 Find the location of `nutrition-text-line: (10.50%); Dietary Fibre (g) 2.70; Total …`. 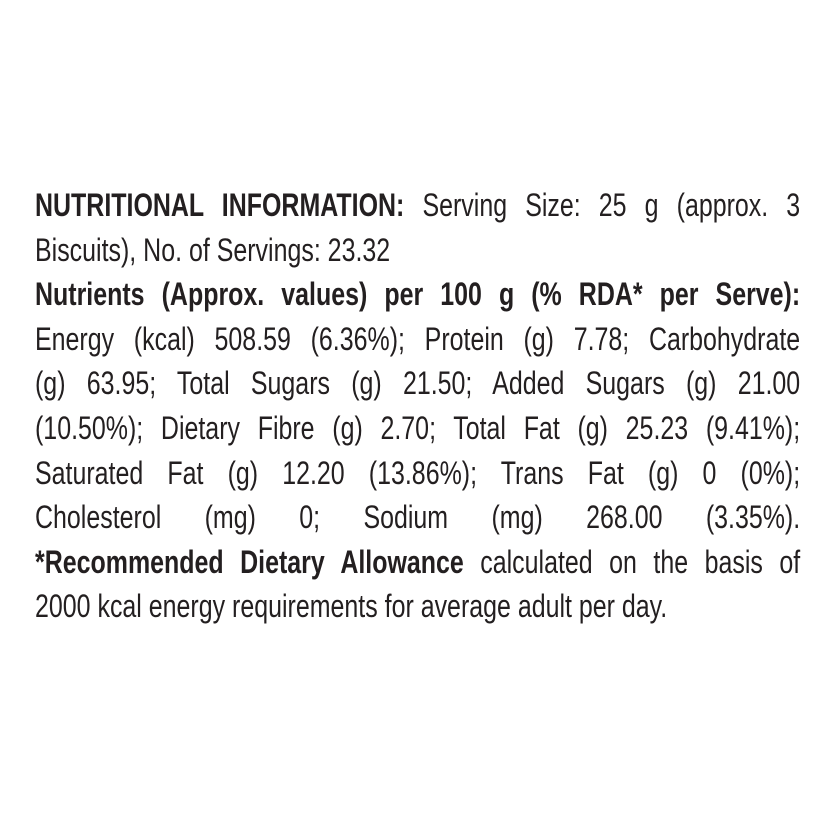

nutrition-text-line: (10.50%); Dietary Fibre (g) 2.70; Total … is located at coordinates (417, 428).